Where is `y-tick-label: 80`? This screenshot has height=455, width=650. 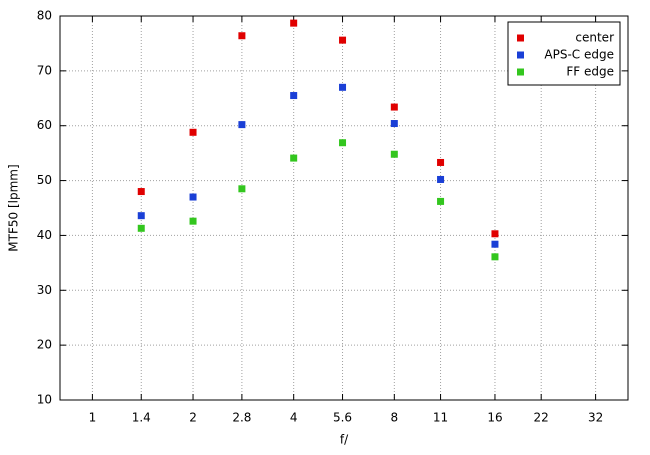
y-tick-label: 80 is located at coordinates (44, 16).